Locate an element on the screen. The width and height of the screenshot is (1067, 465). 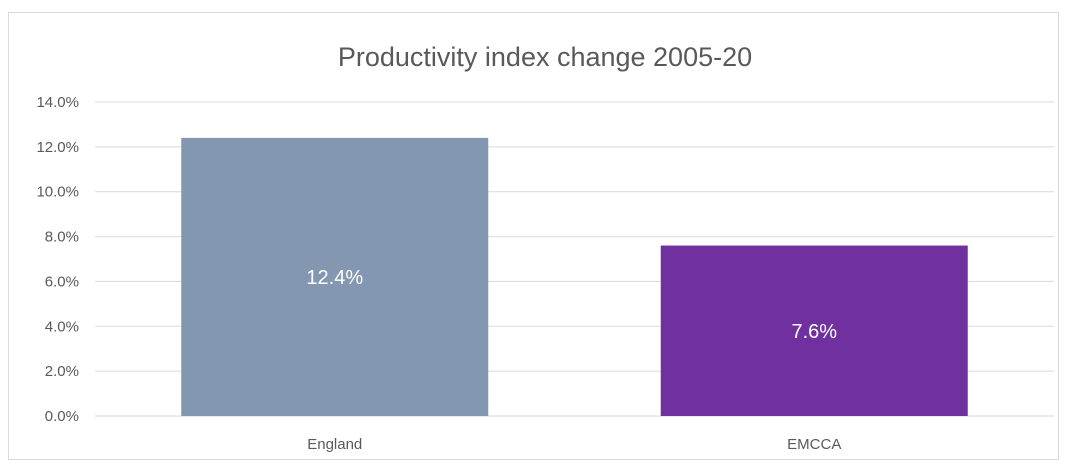
bar-emcca is located at coordinates (814, 330).